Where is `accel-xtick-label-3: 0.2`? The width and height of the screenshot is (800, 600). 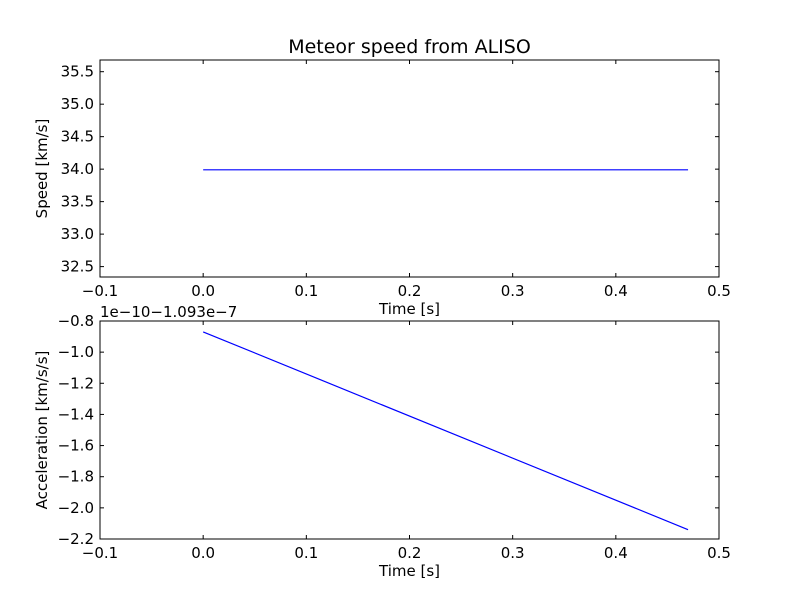 accel-xtick-label-3: 0.2 is located at coordinates (410, 553).